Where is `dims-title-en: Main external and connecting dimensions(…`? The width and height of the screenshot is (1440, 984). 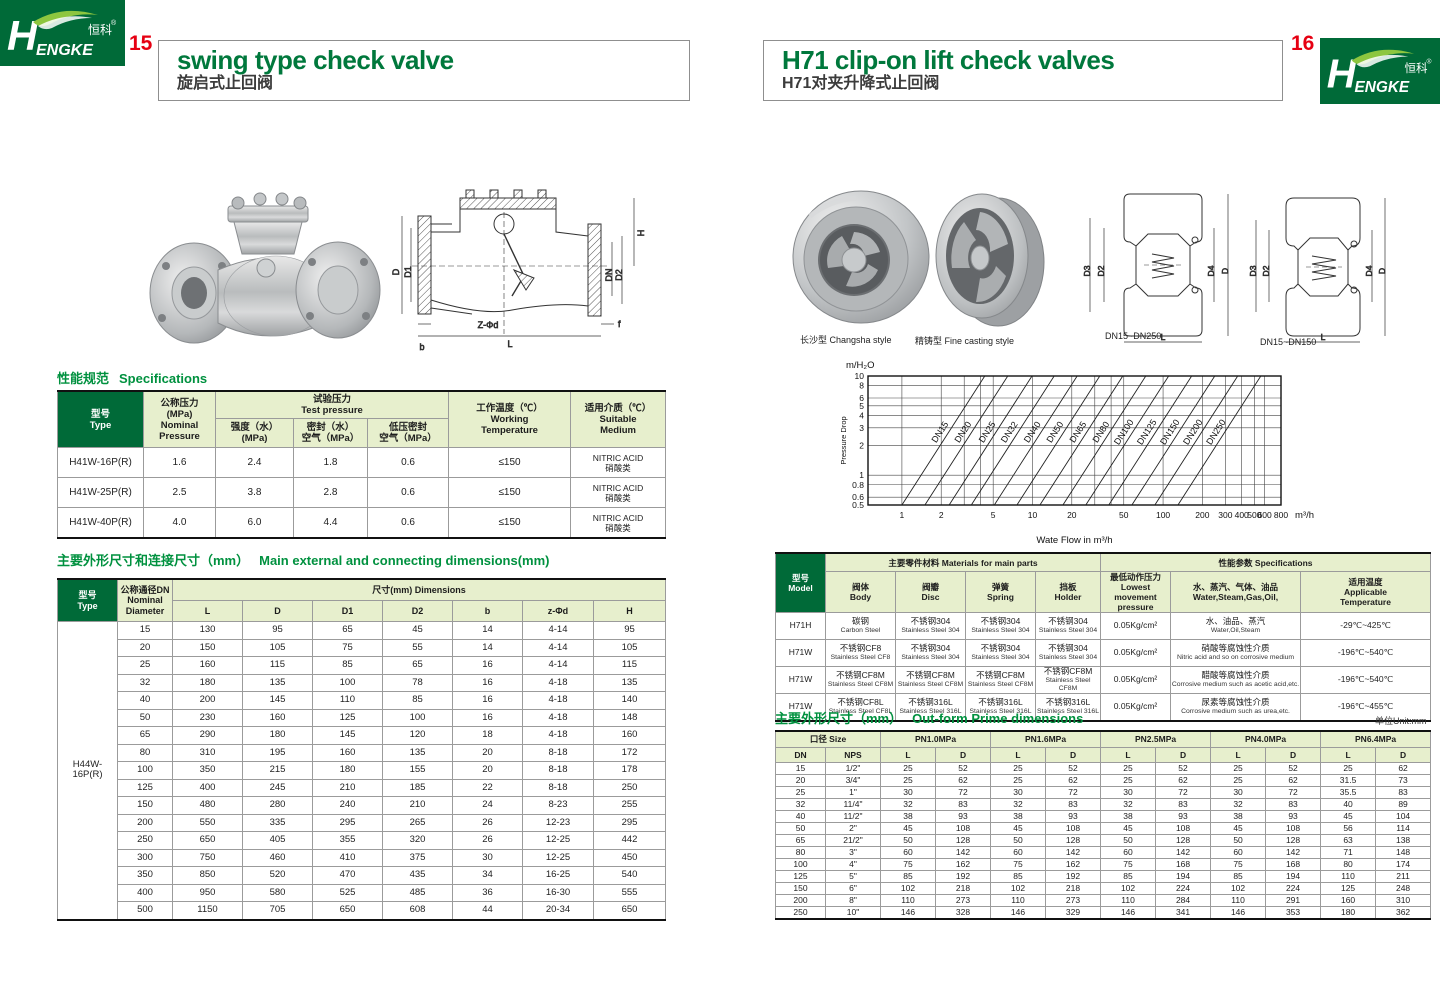 dims-title-en: Main external and connecting dimensions(… is located at coordinates (404, 560).